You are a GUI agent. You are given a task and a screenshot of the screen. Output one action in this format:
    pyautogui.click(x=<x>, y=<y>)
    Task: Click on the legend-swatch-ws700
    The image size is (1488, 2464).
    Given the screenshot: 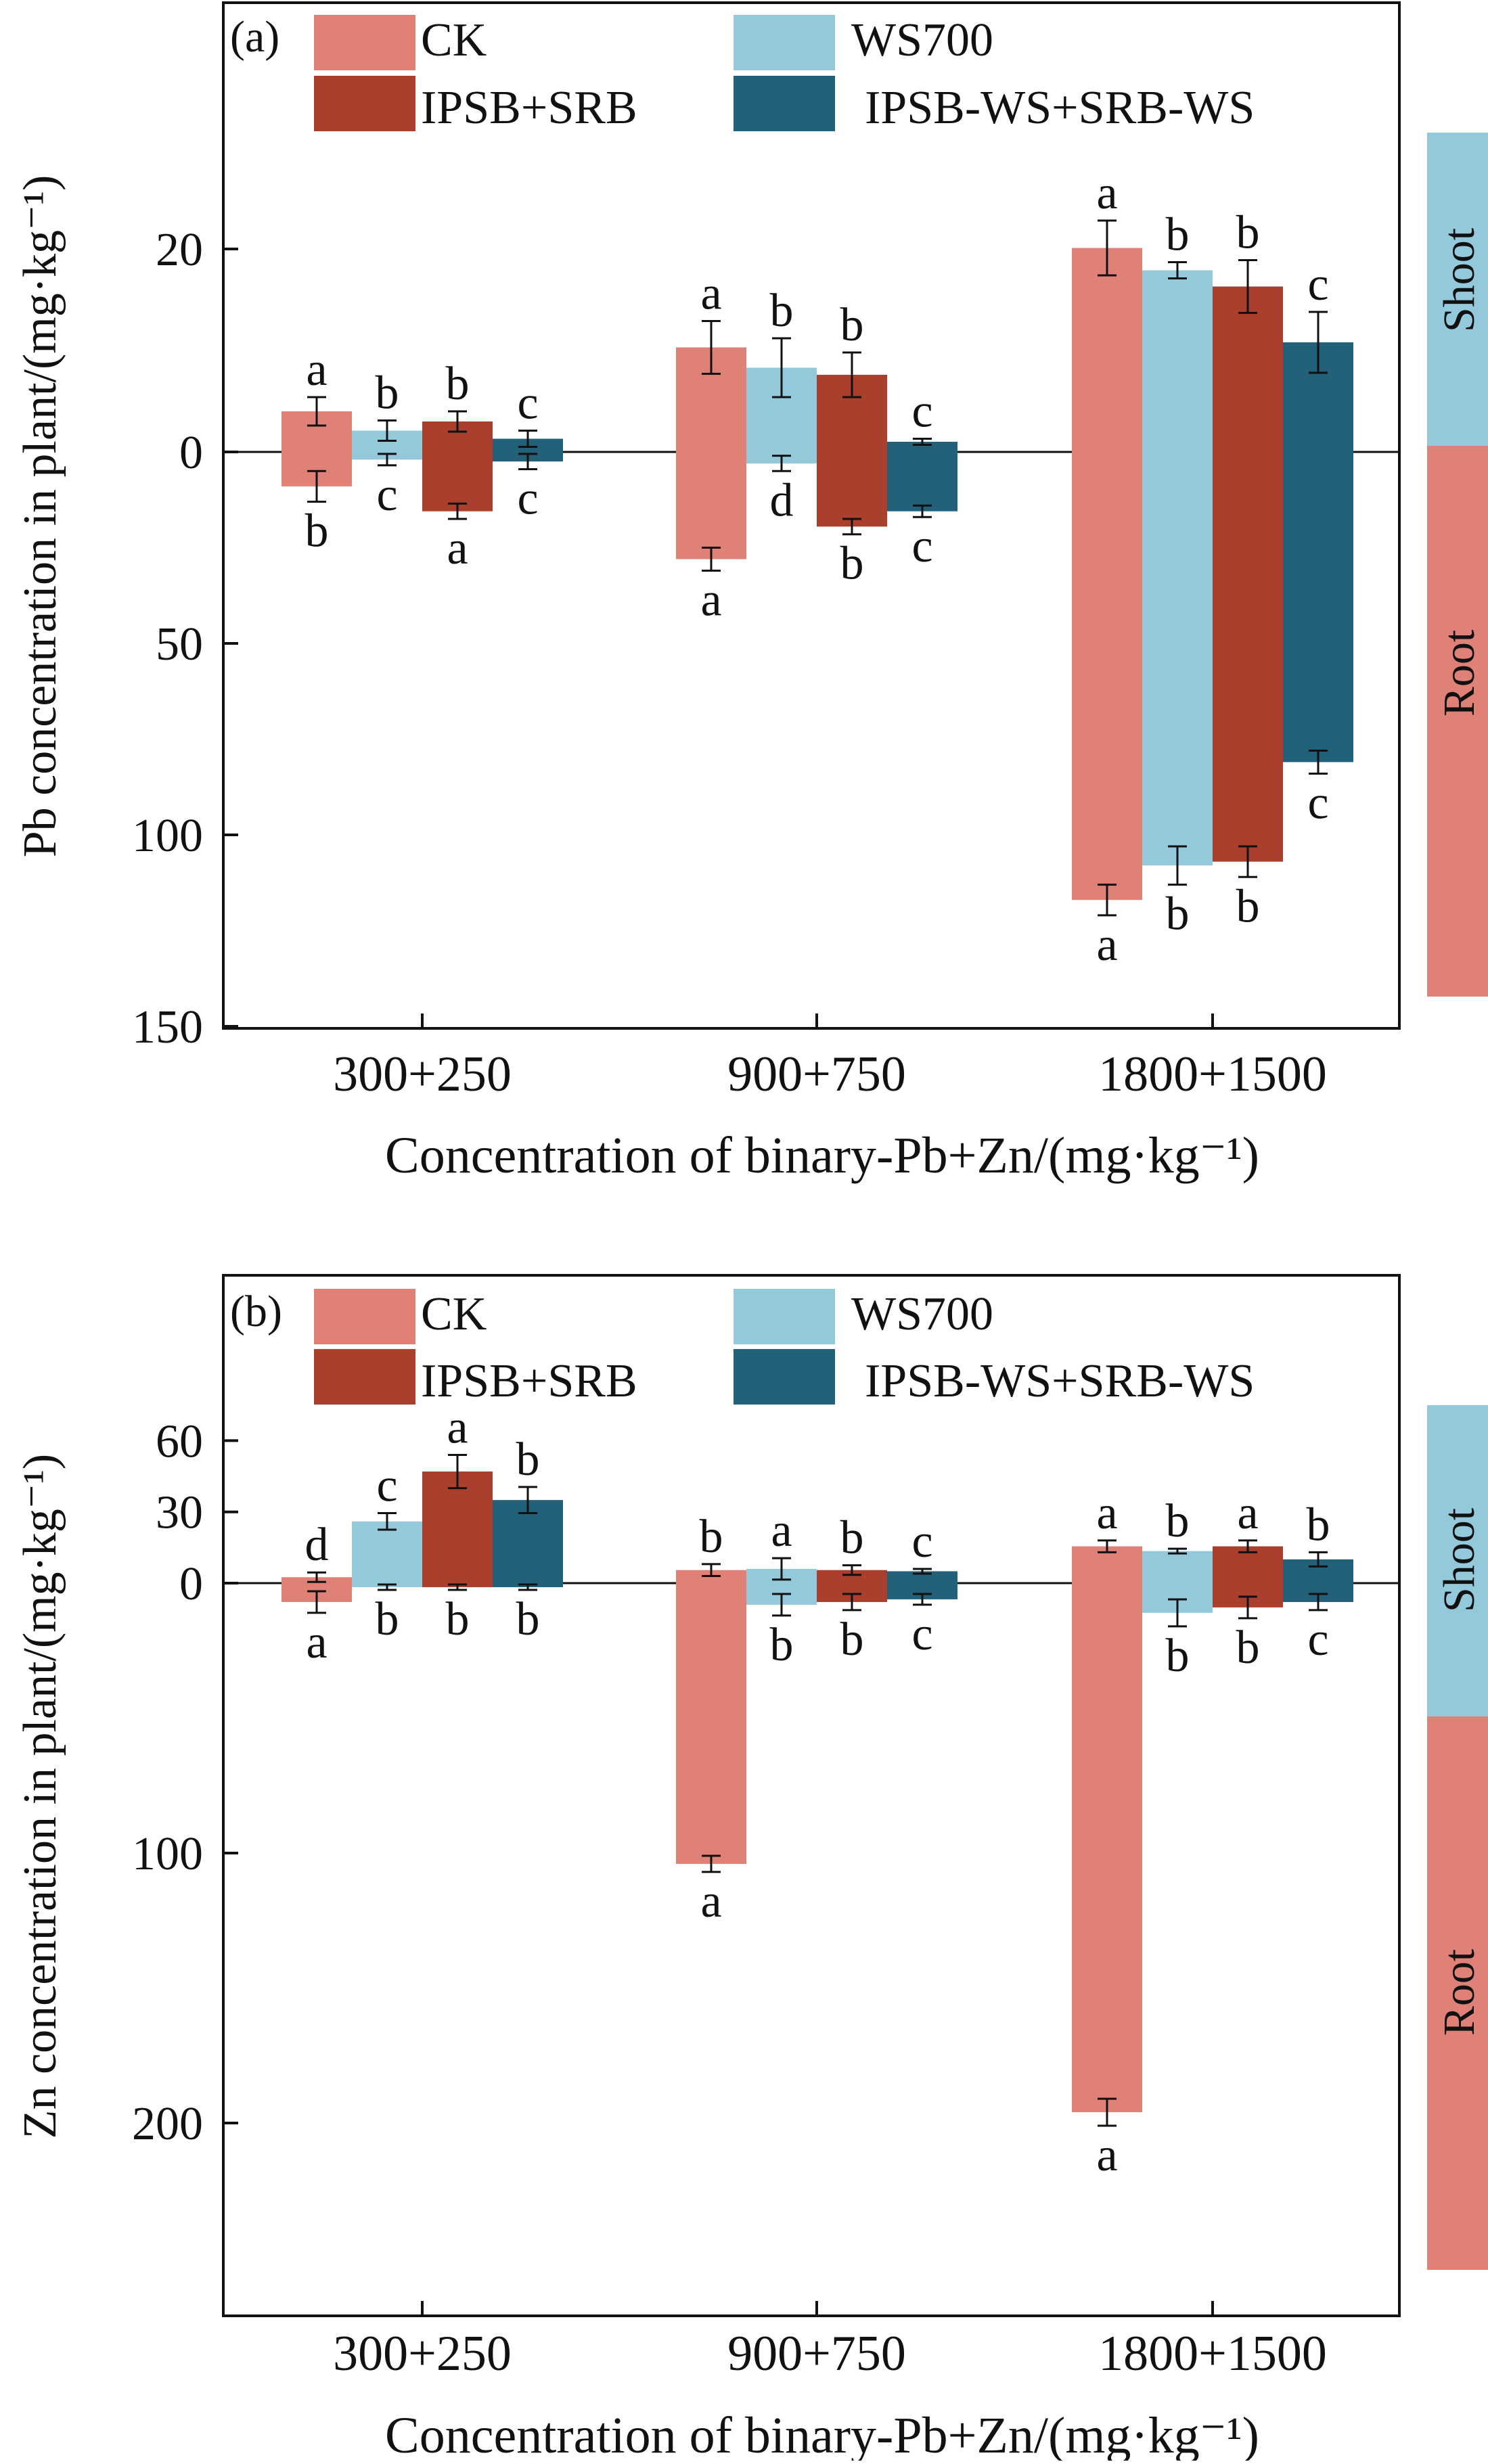 What is the action you would take?
    pyautogui.click(x=784, y=42)
    